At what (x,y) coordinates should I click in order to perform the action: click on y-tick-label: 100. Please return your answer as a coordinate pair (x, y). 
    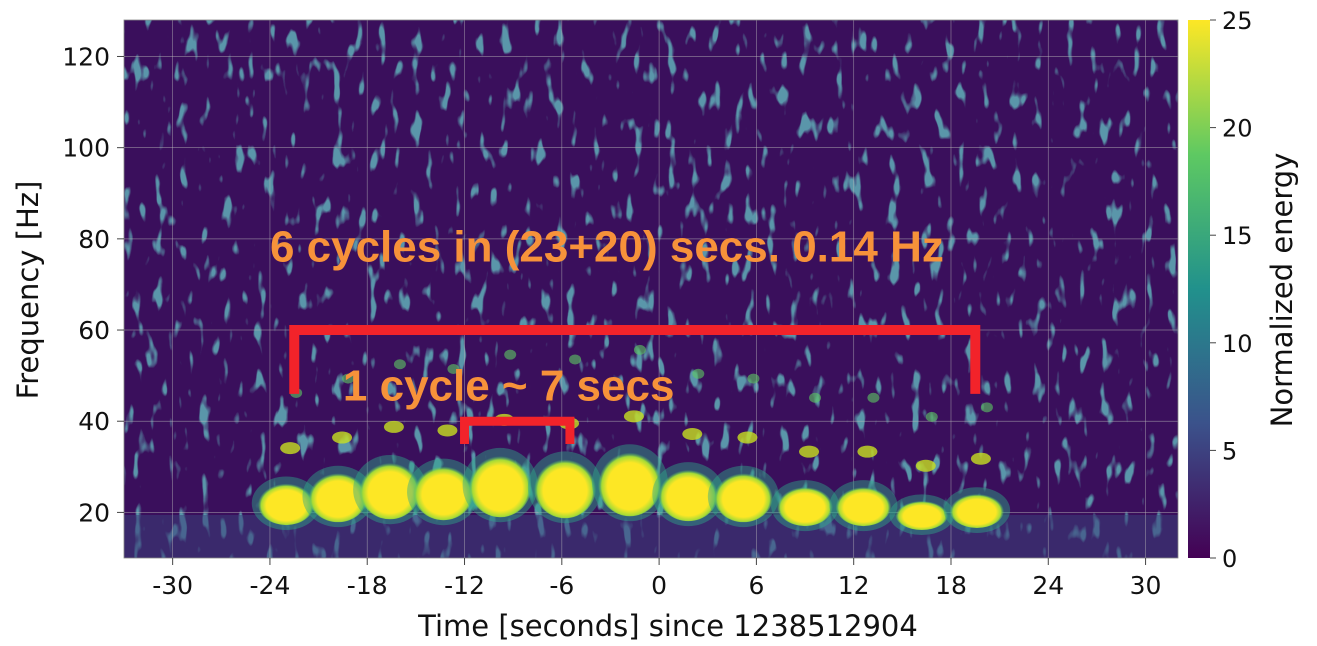
    Looking at the image, I should click on (86, 148).